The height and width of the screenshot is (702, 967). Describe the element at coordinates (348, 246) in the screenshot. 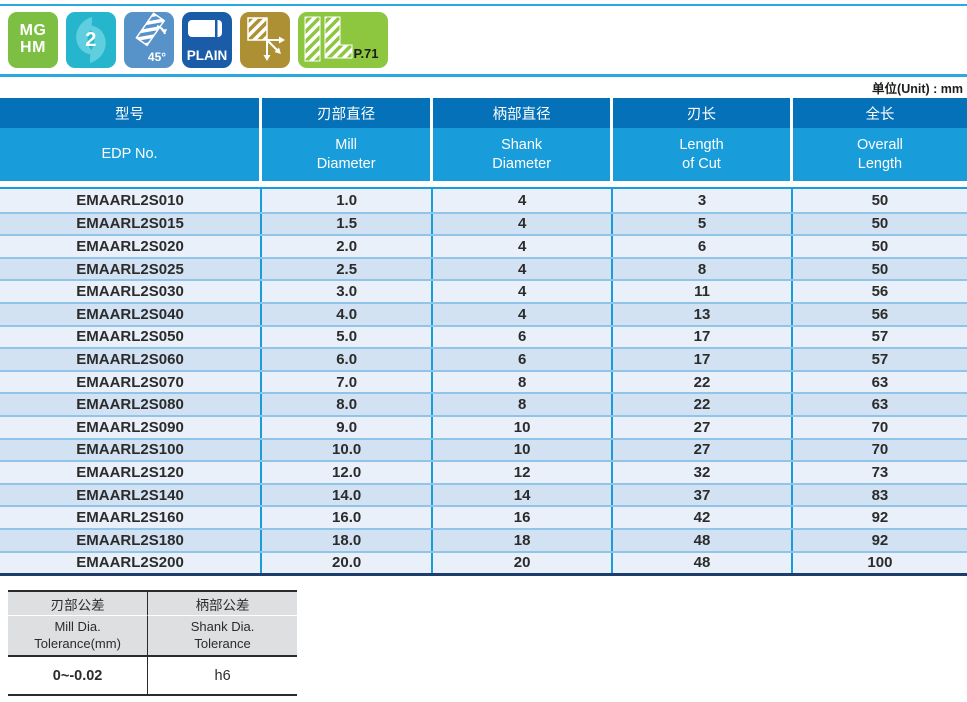

I see `value-cell: 2.0` at that location.